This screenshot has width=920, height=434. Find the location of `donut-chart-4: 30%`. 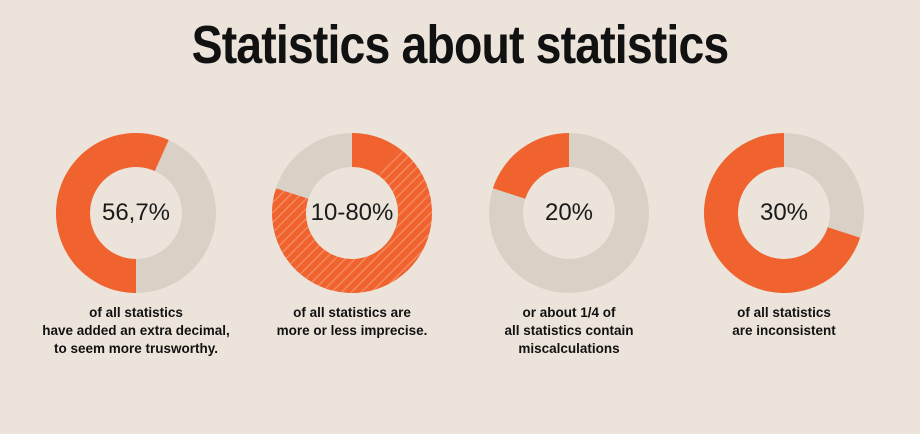

donut-chart-4: 30% is located at coordinates (784, 213).